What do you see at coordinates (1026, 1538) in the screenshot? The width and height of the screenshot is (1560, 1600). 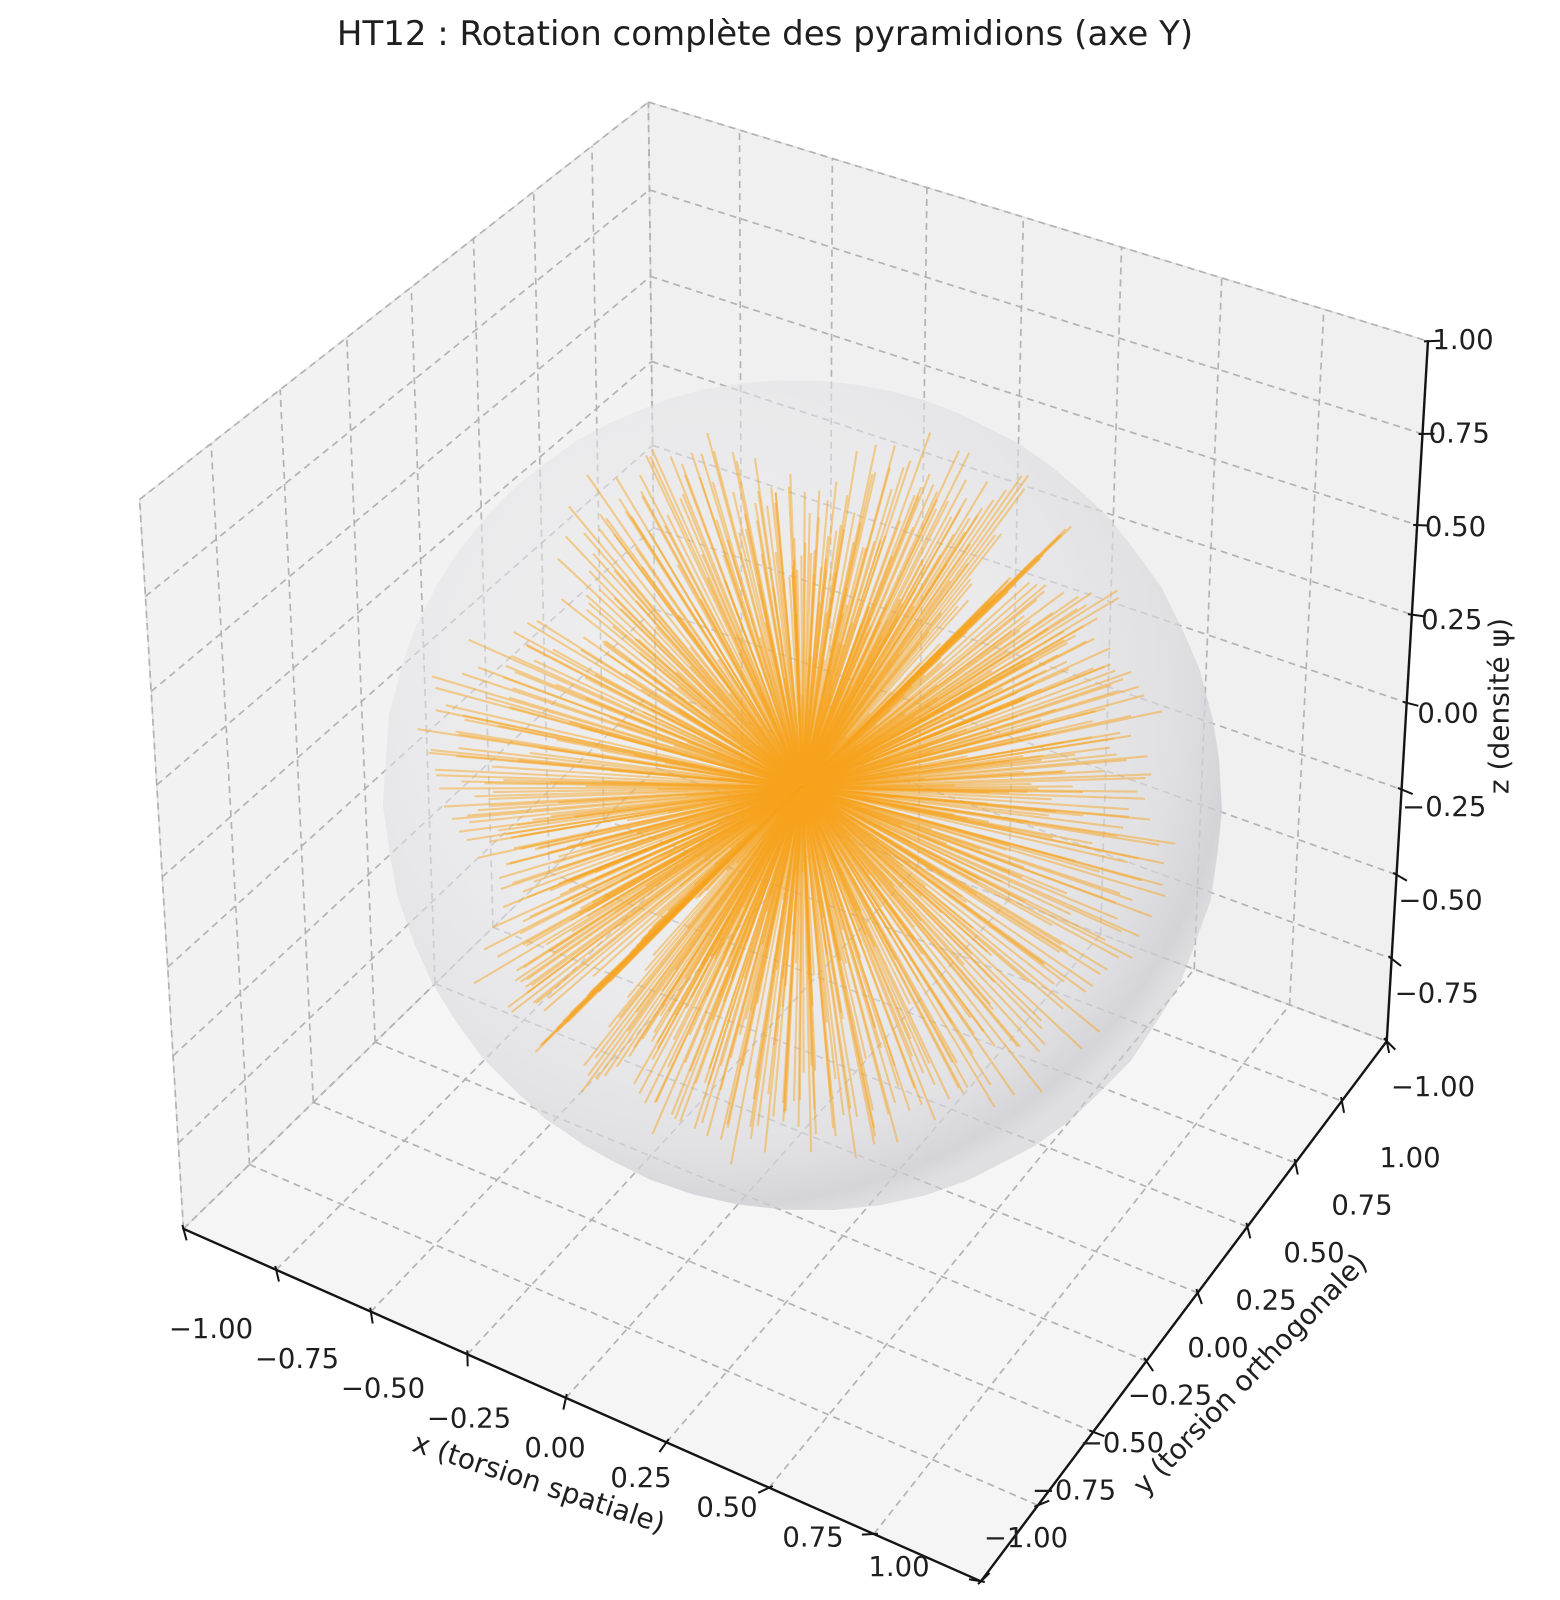 I see `y-tick-label: −1.00` at bounding box center [1026, 1538].